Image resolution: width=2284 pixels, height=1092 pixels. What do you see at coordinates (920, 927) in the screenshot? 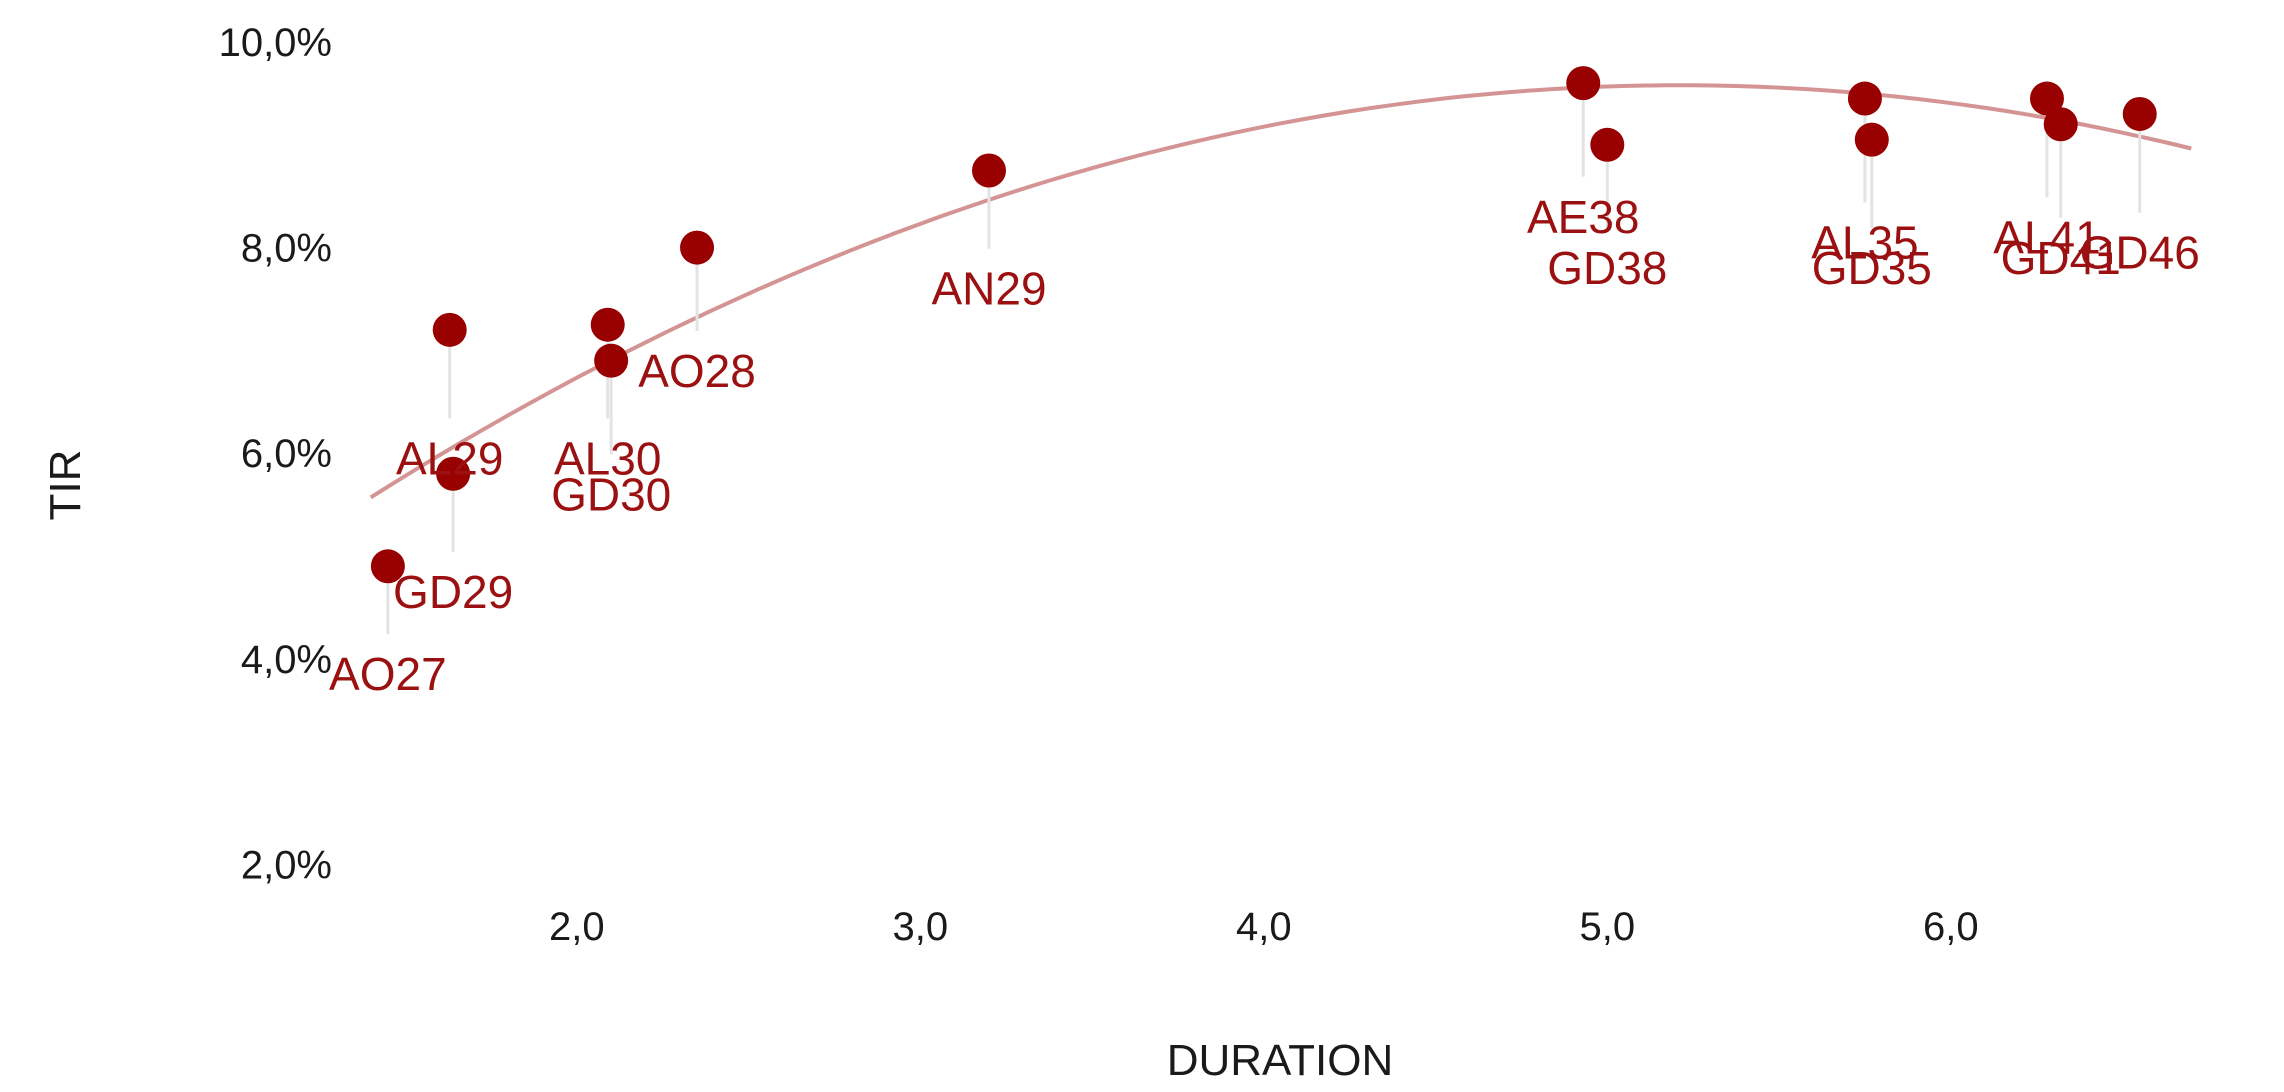
I see `x-tick-label: 3,0` at bounding box center [920, 927].